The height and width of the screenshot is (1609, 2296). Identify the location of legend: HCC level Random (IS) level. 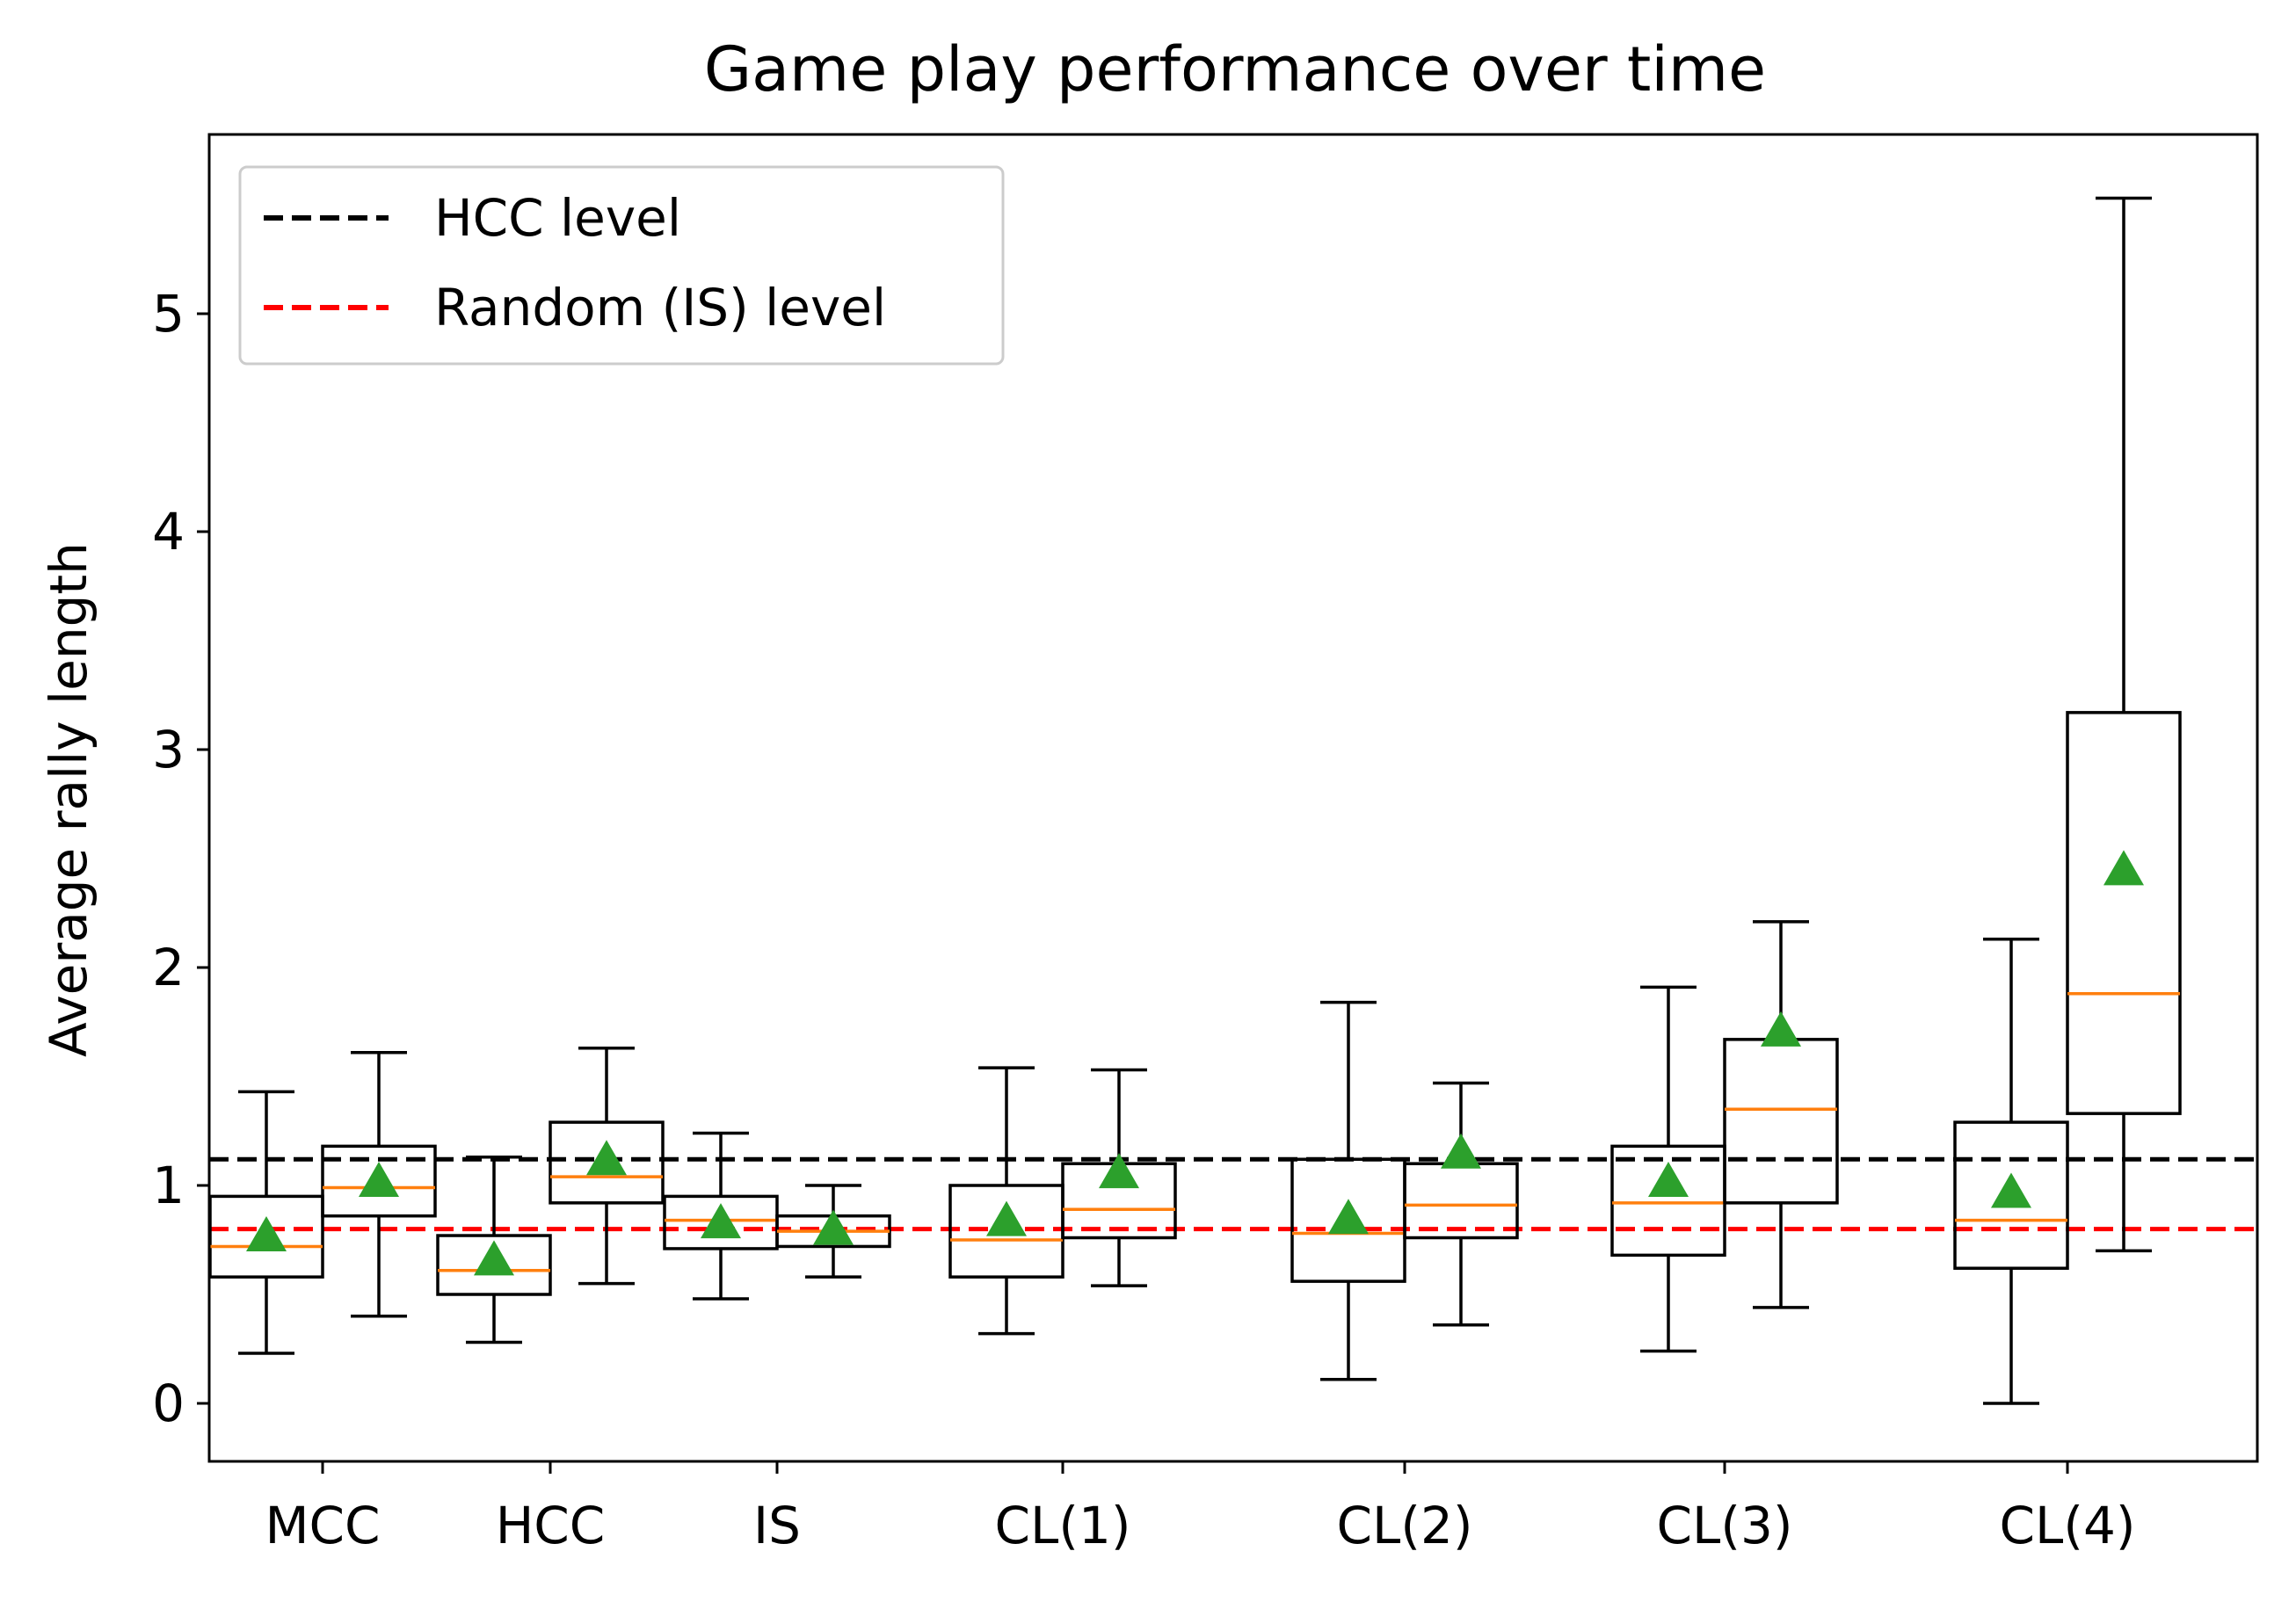
(622, 265).